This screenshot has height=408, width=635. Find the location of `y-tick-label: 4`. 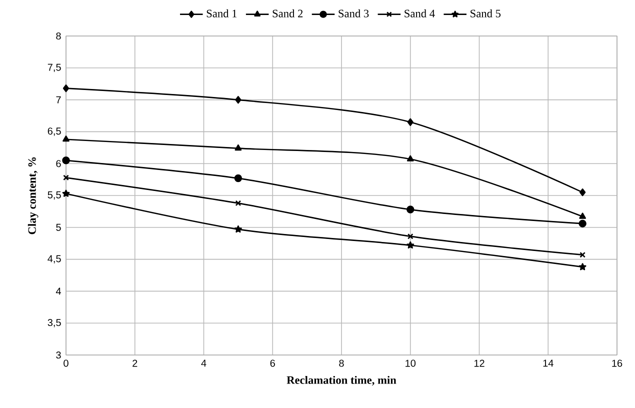

y-tick-label: 4 is located at coordinates (58, 291).